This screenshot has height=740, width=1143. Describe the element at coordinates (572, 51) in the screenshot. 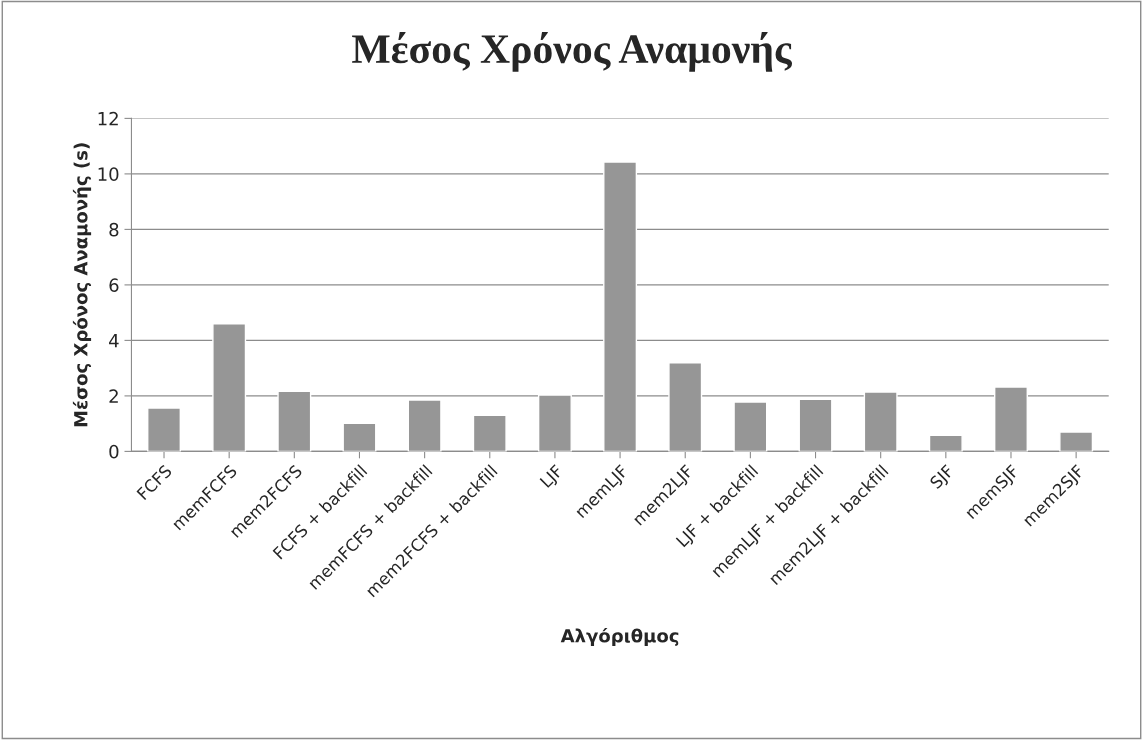

I see `chart-title: Μέσος Χρόνος Αναμονής` at that location.